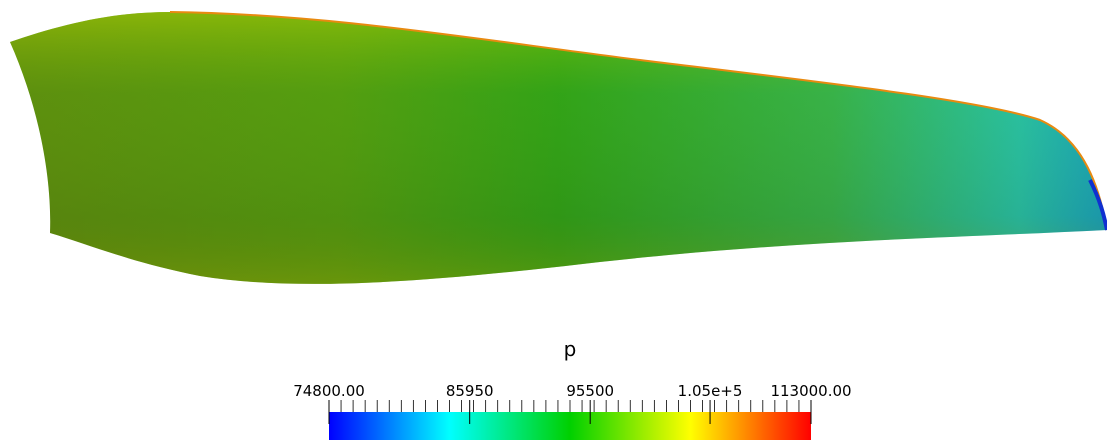  What do you see at coordinates (470, 391) in the screenshot?
I see `tick-label: 85950` at bounding box center [470, 391].